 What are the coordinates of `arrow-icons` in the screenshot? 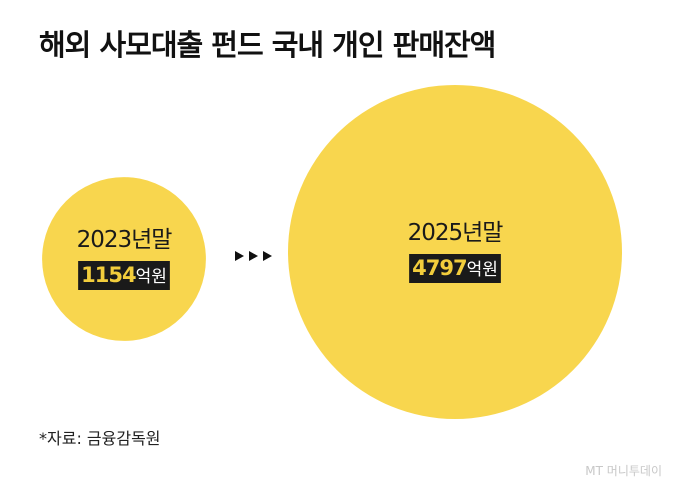 It's located at (253, 256).